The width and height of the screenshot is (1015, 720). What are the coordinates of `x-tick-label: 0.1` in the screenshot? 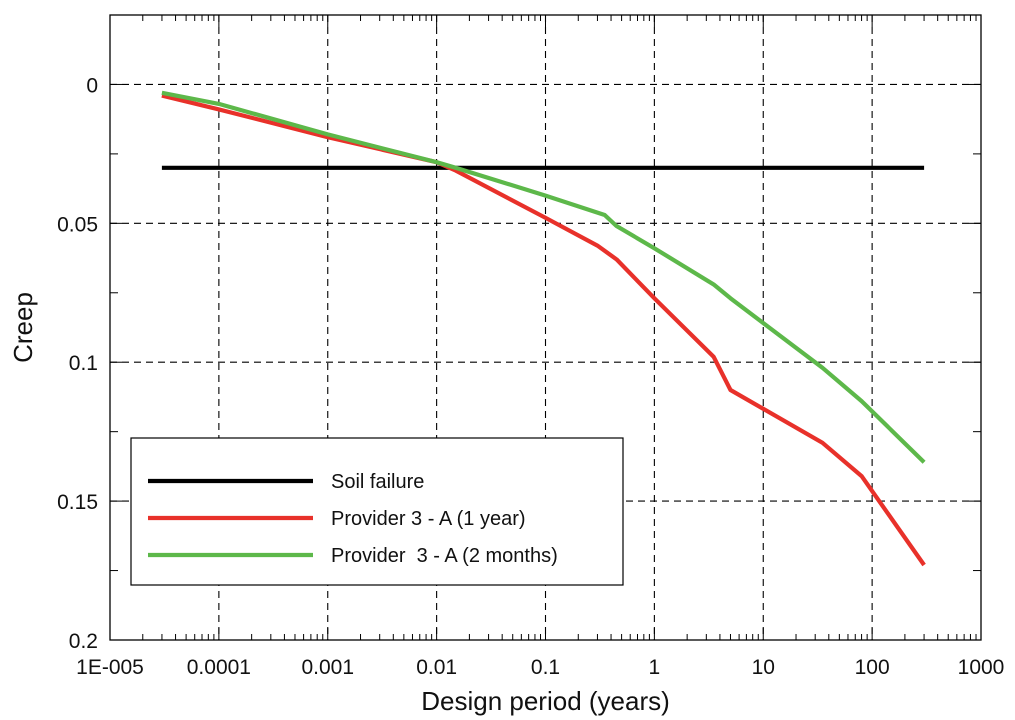 It's located at (545, 667).